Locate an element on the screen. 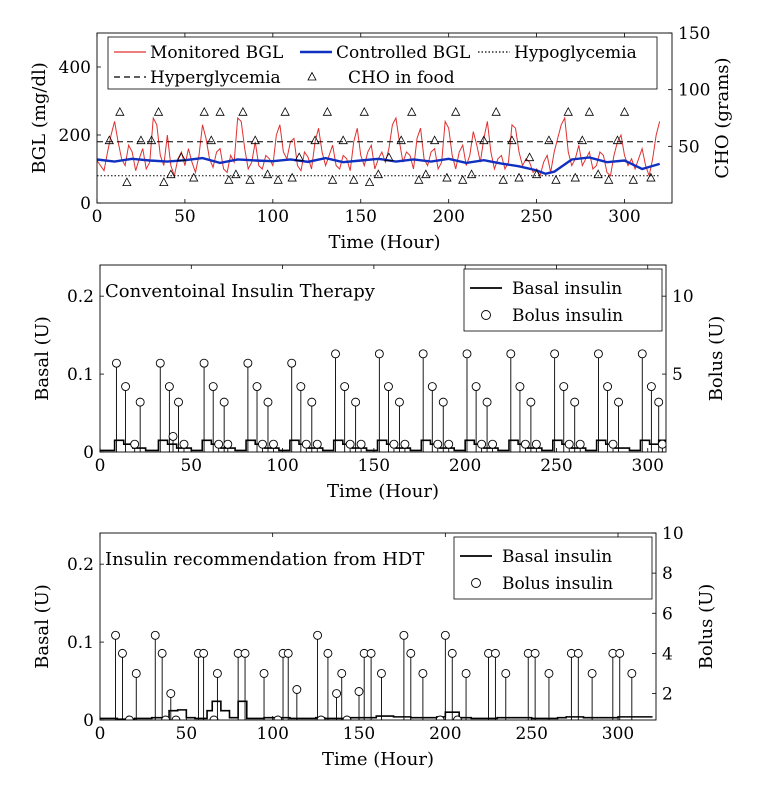  y2-tick-label: 6 is located at coordinates (667, 614).